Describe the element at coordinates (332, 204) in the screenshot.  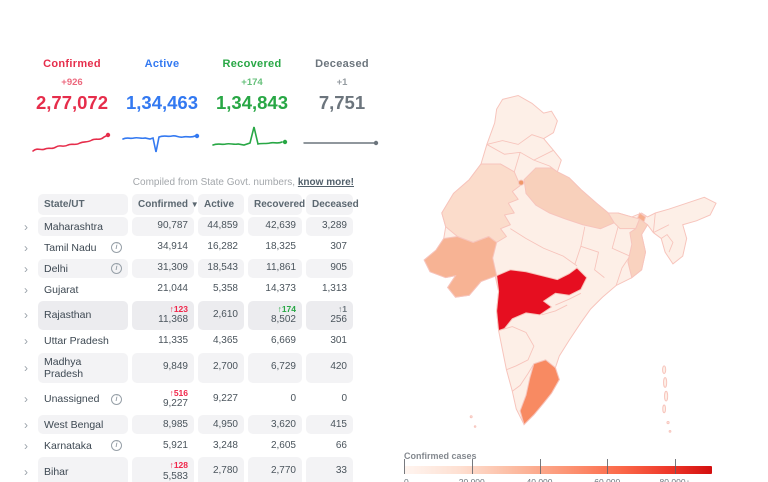
I see `header-deceased: Deceased` at that location.